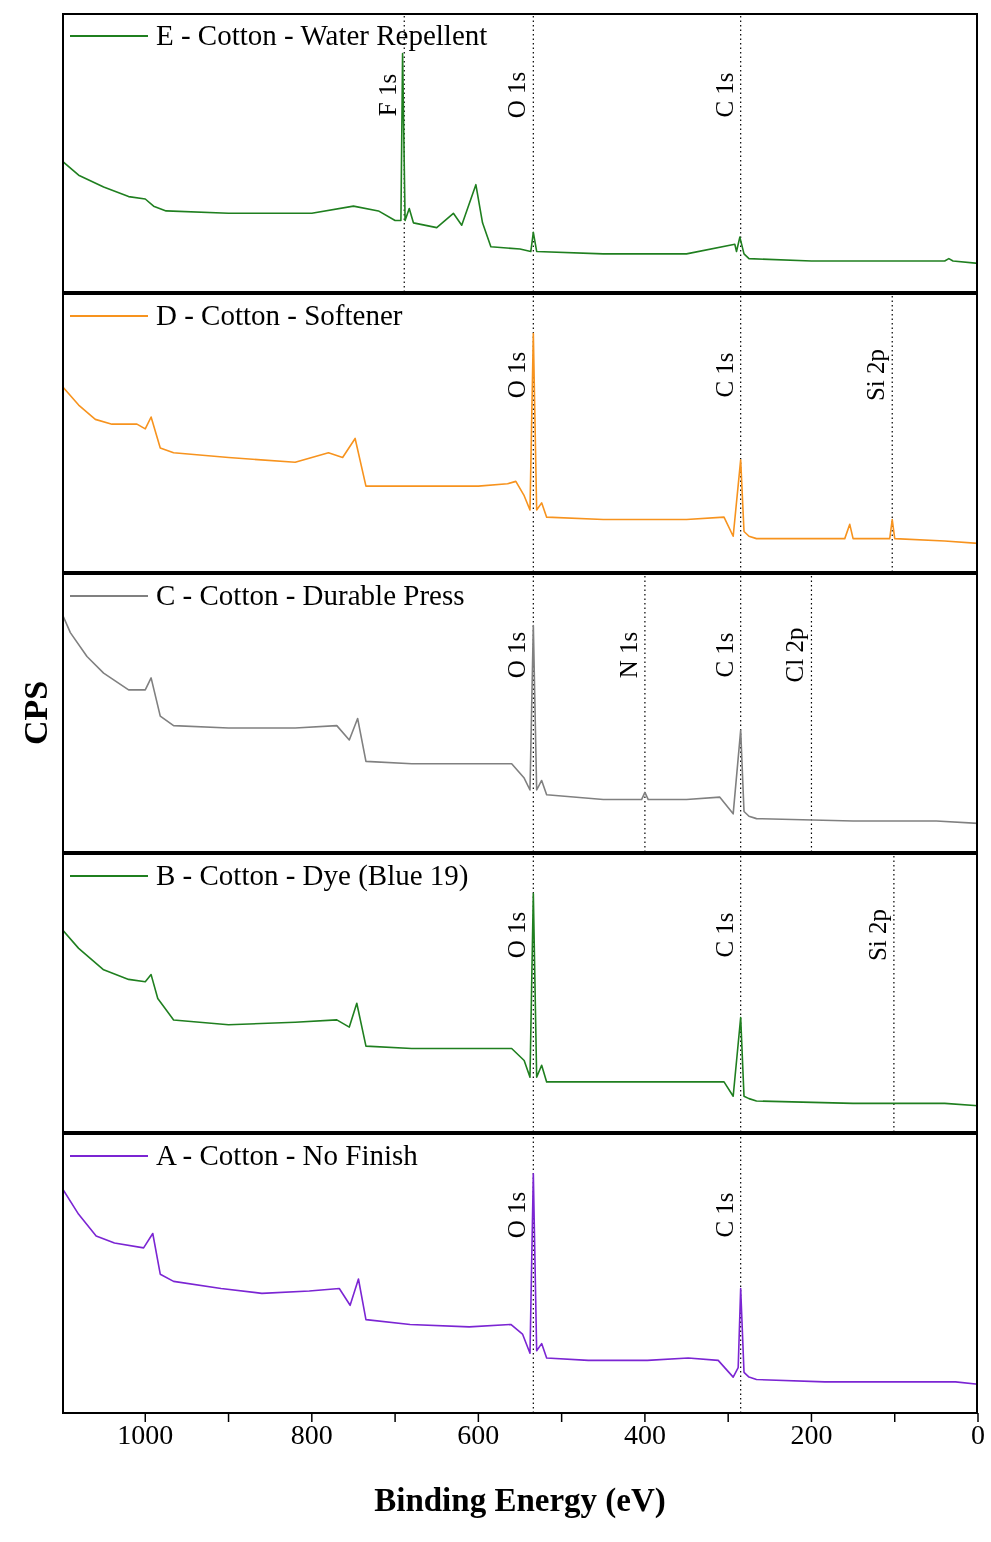 The height and width of the screenshot is (1542, 991). Describe the element at coordinates (978, 1434) in the screenshot. I see `x-tick-label: 0` at that location.